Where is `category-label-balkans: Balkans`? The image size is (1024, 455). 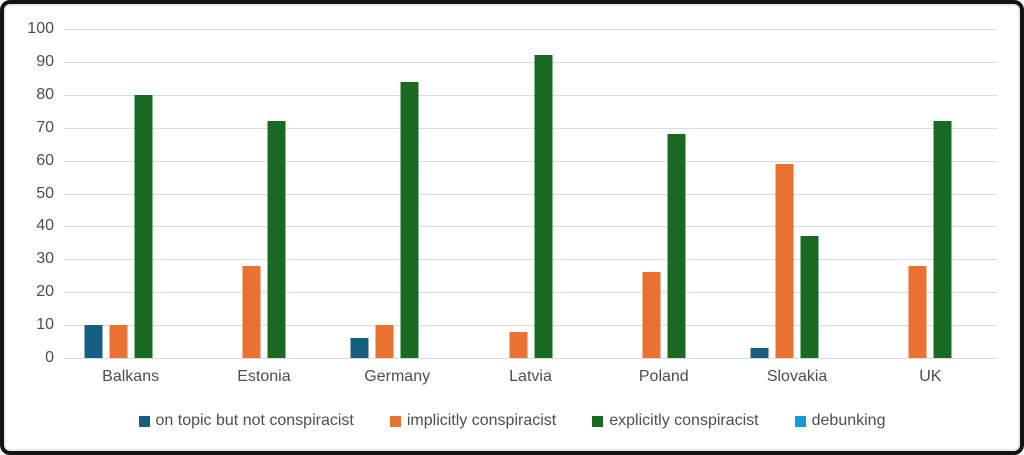 category-label-balkans: Balkans is located at coordinates (131, 376).